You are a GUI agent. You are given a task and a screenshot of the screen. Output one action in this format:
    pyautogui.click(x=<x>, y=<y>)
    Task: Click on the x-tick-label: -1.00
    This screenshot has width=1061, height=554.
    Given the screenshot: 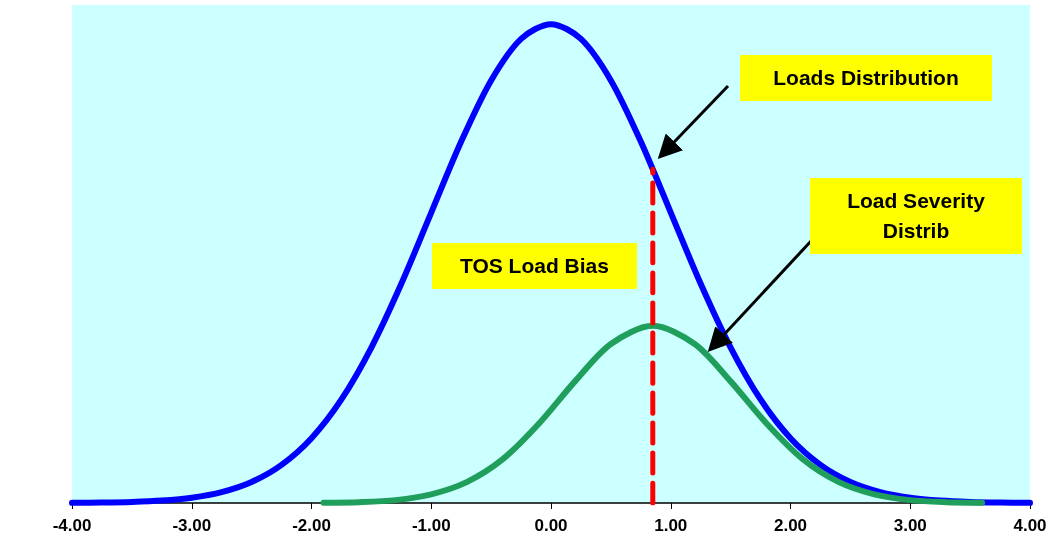 What is the action you would take?
    pyautogui.click(x=431, y=525)
    